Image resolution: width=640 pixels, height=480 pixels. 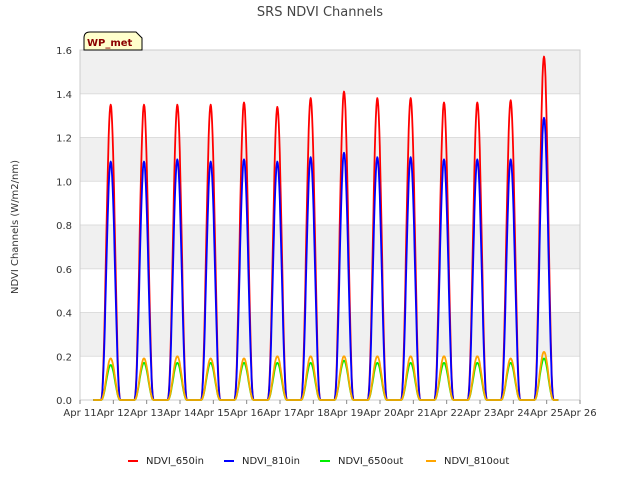 What do you see at coordinates (110, 43) in the screenshot?
I see `badge-label: WP_met` at bounding box center [110, 43].